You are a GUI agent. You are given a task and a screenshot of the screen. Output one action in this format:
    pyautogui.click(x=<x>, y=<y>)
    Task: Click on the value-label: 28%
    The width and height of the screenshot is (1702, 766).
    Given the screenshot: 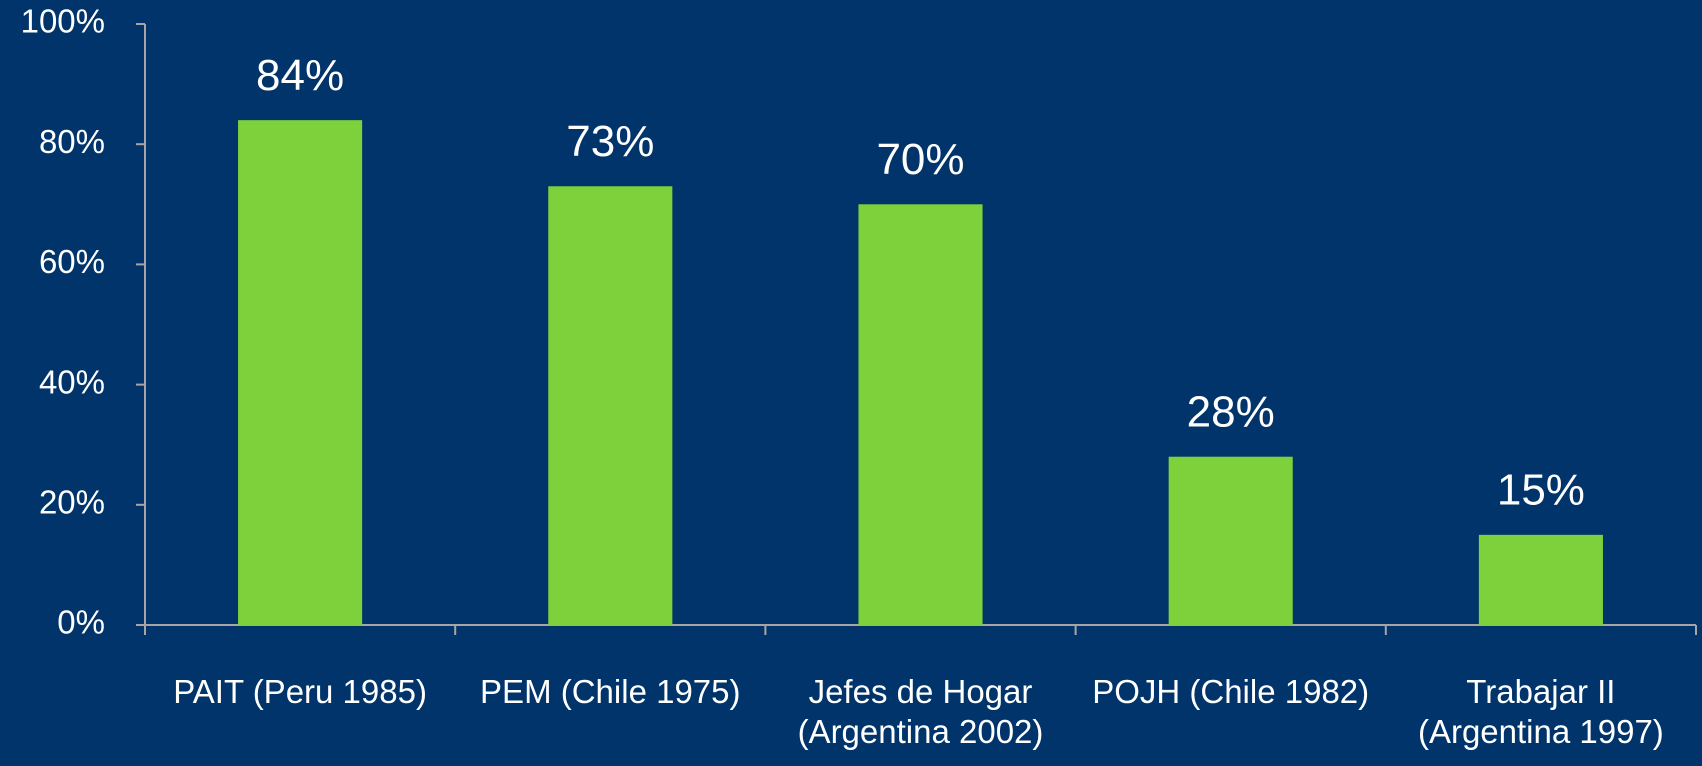 What is the action you would take?
    pyautogui.click(x=1231, y=411)
    